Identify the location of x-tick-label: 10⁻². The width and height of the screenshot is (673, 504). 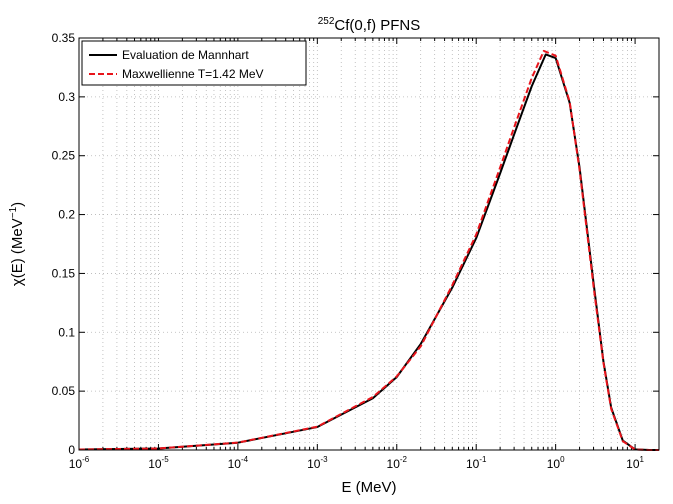
(397, 463).